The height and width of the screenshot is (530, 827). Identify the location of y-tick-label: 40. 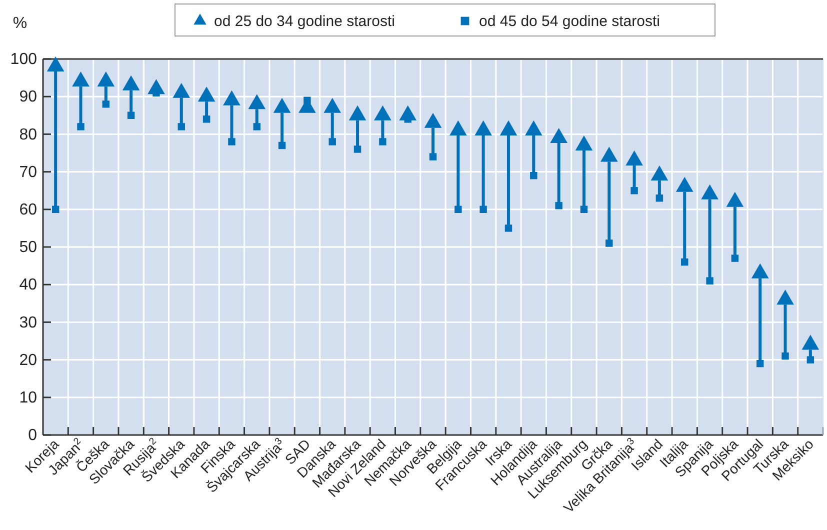
(28, 285).